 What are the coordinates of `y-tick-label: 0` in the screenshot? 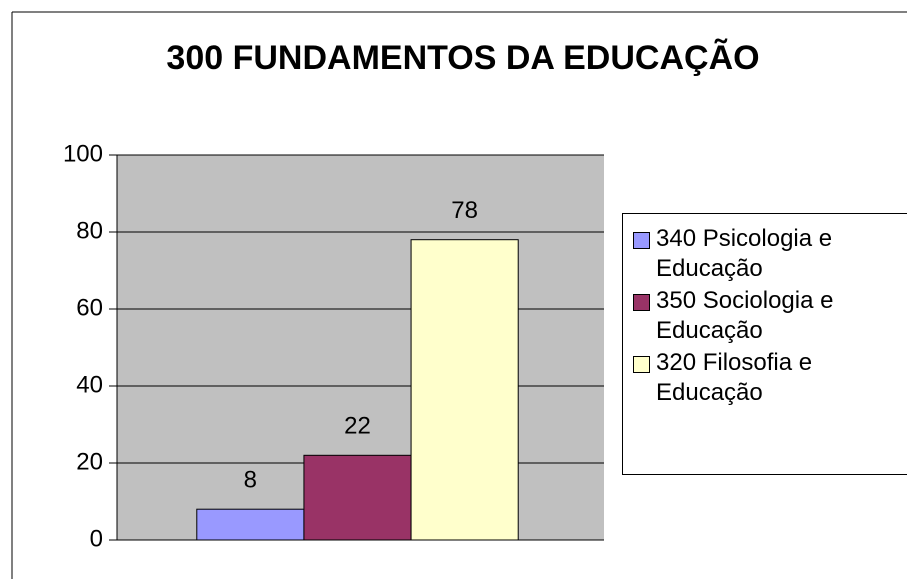 It's located at (96, 538).